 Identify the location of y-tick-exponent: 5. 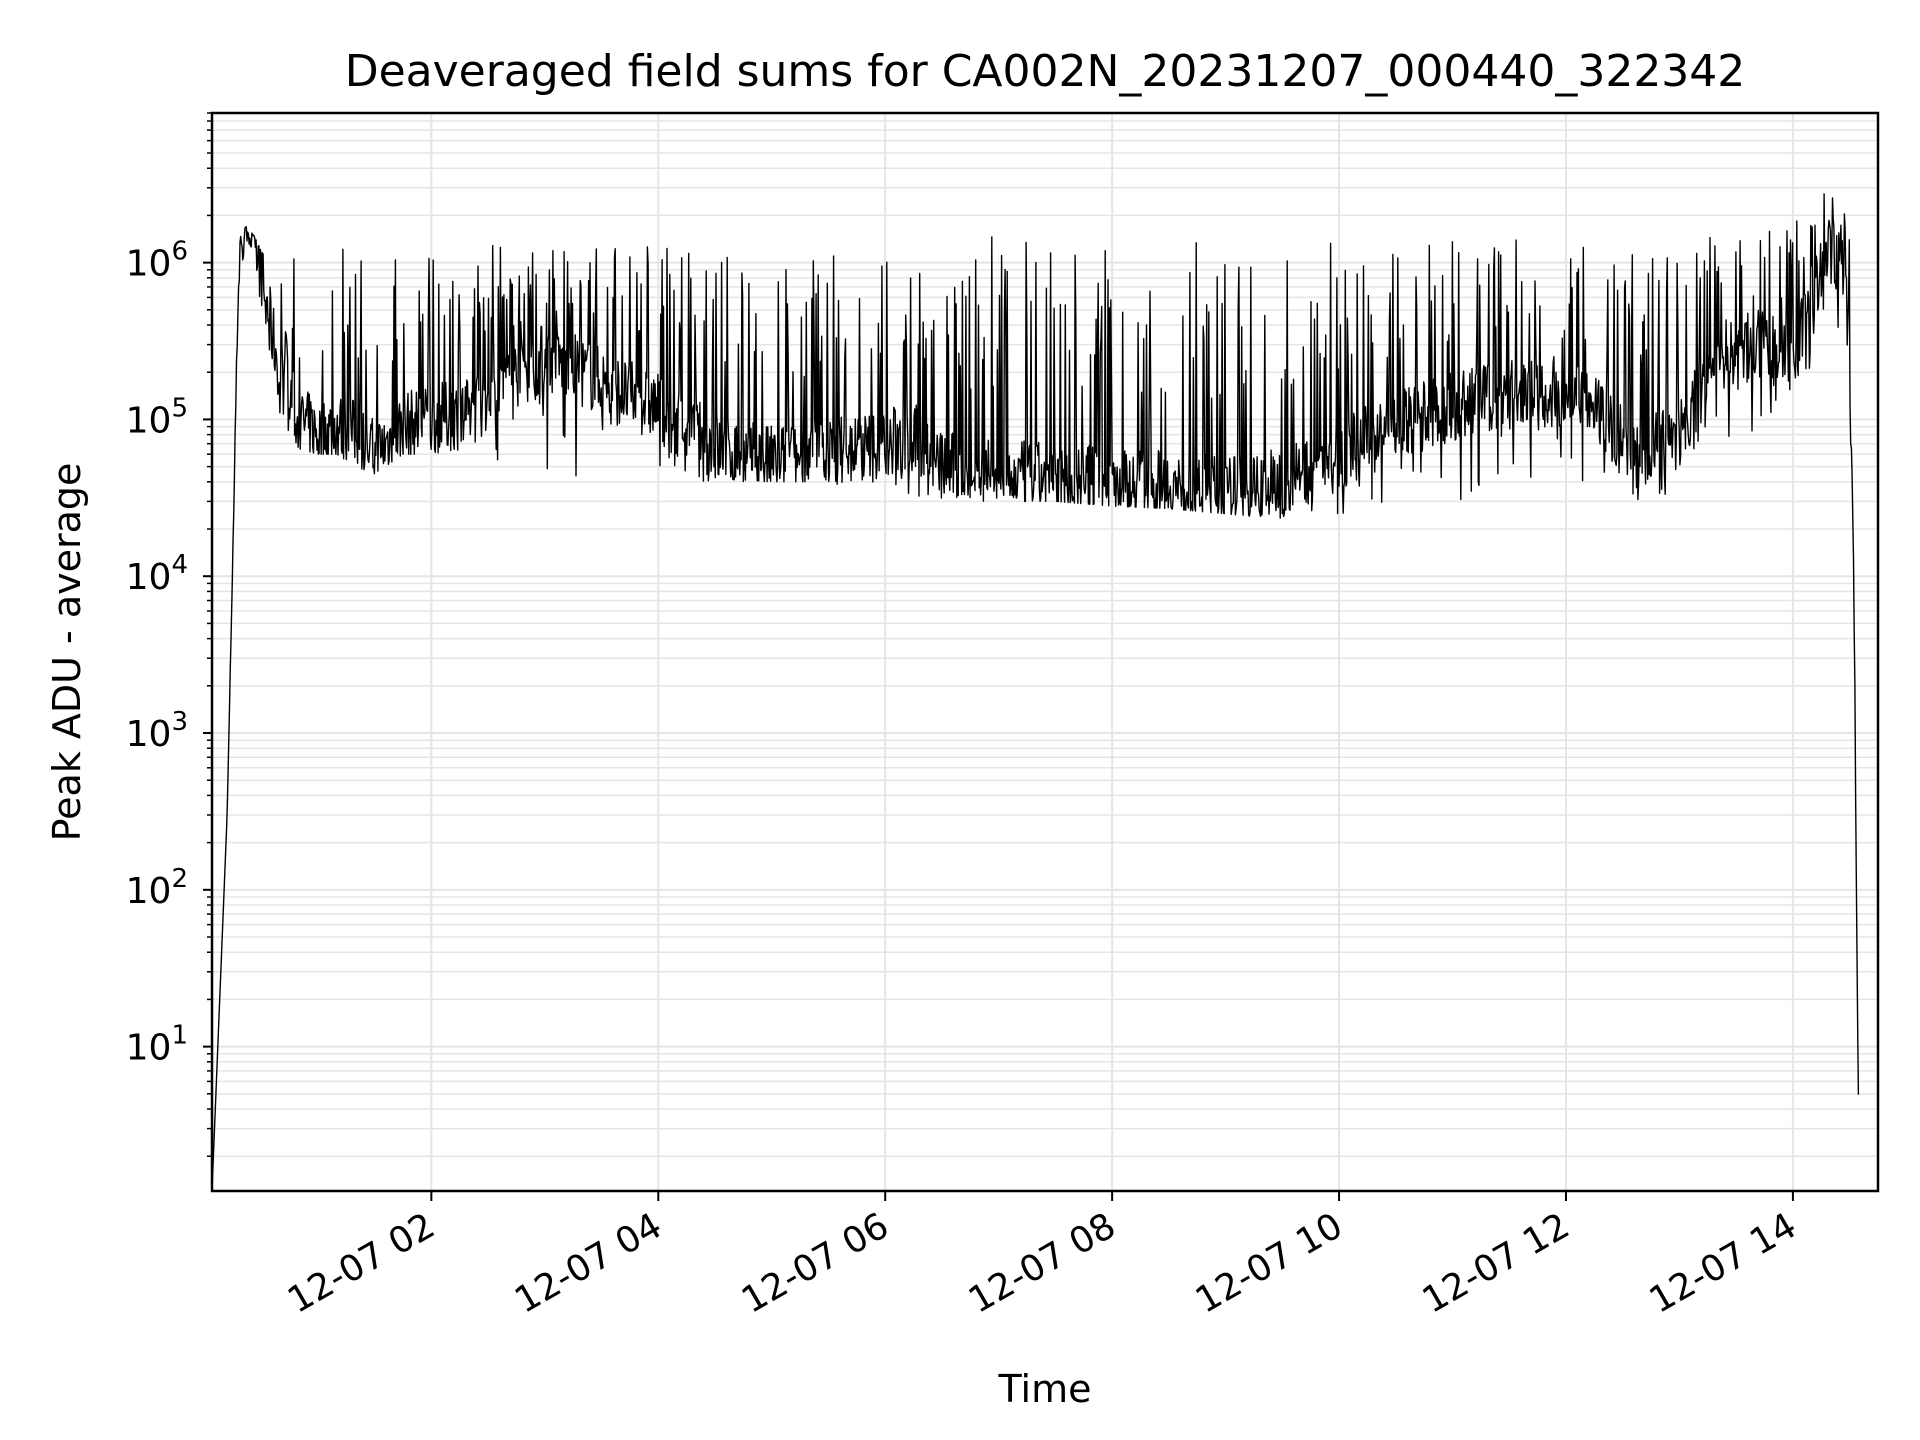
(179, 408).